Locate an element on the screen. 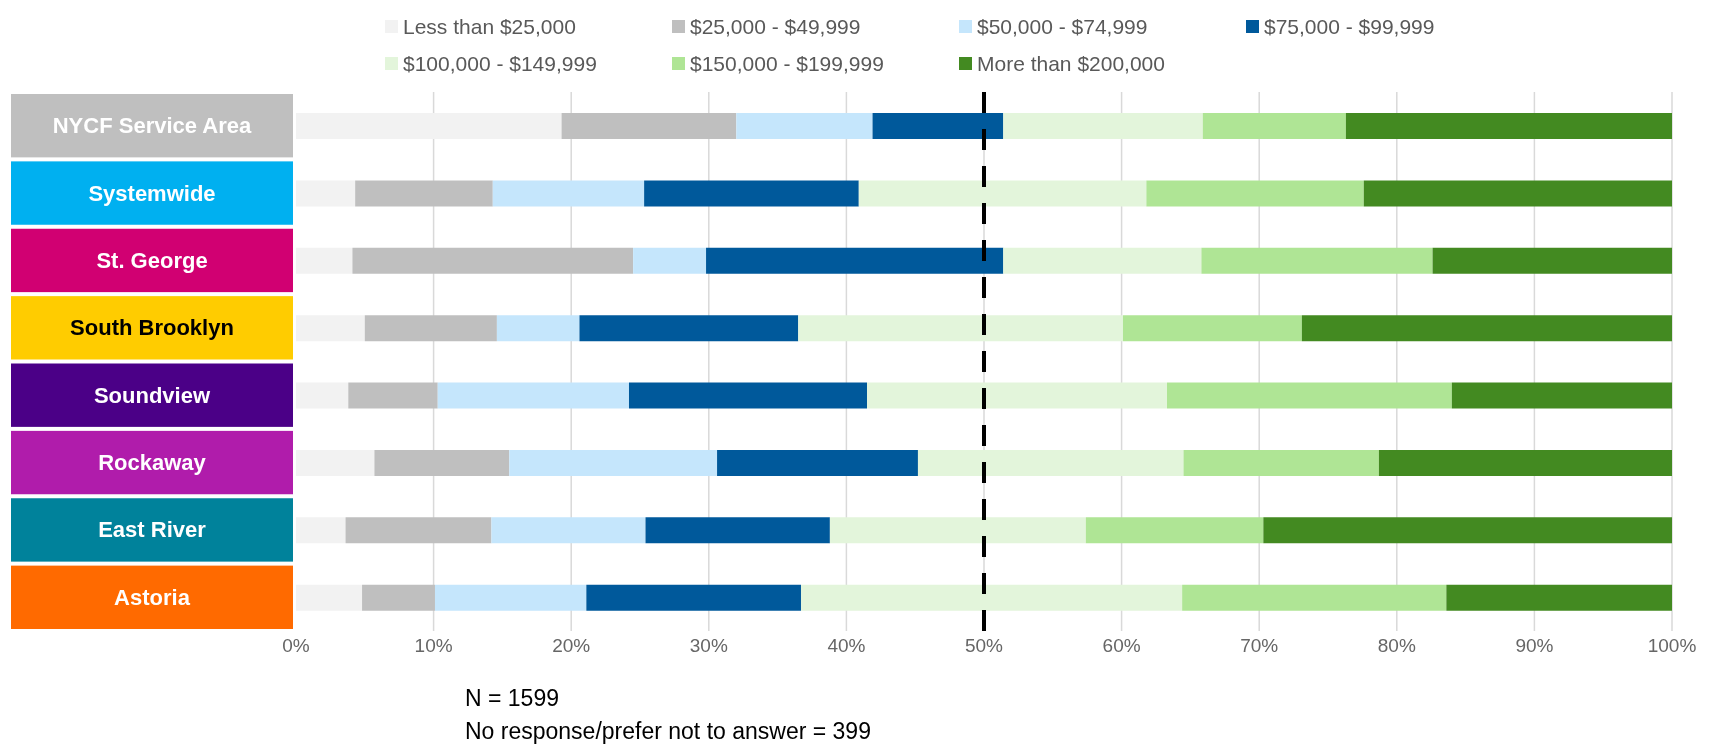 This screenshot has height=750, width=1717. y-tick-label: St. George is located at coordinates (152, 260).